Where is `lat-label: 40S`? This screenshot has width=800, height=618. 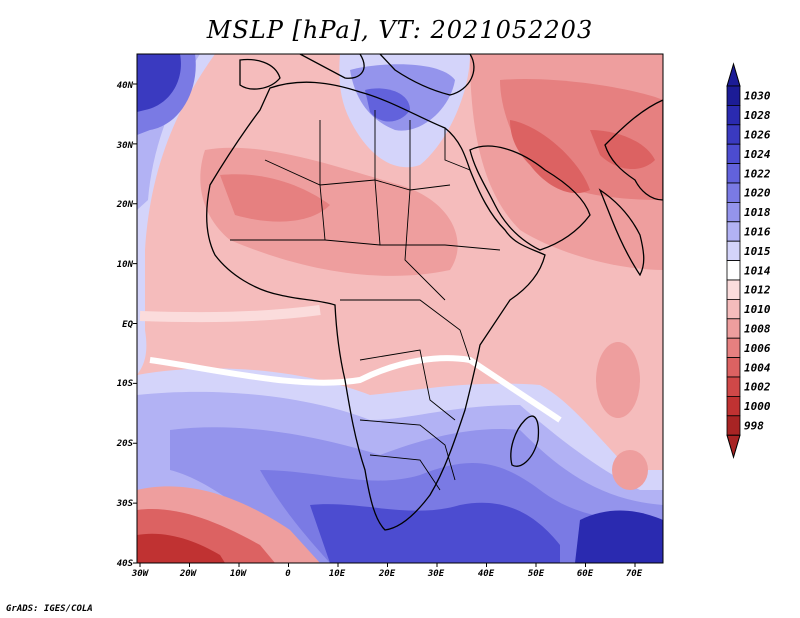
lat-label: 40S is located at coordinates (125, 564).